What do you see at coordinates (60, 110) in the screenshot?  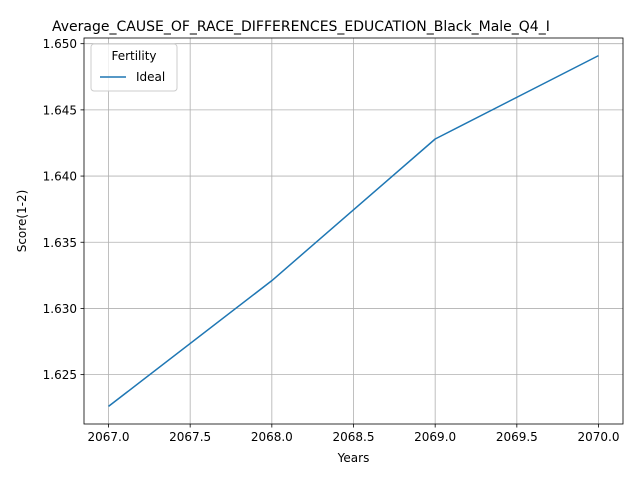 I see `y-tick-label: 1.645` at bounding box center [60, 110].